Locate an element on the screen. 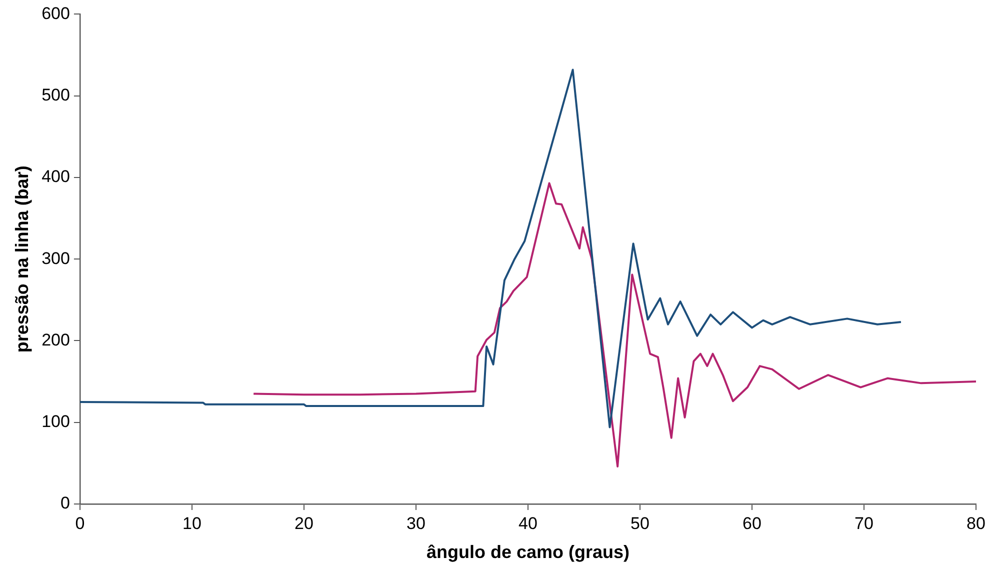 The width and height of the screenshot is (992, 574). x-tick-label: 0 is located at coordinates (80, 523).